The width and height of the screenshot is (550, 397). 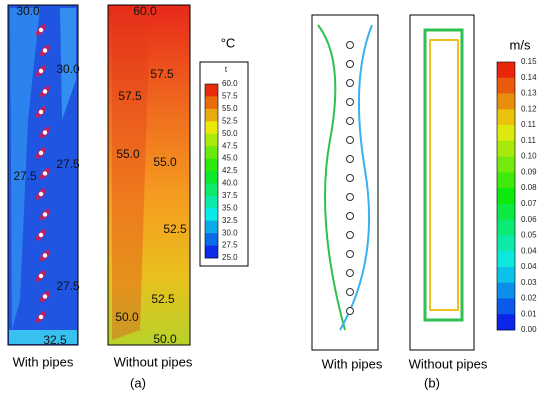 I want to click on colorbar-tick-label: 0.15, so click(x=529, y=61).